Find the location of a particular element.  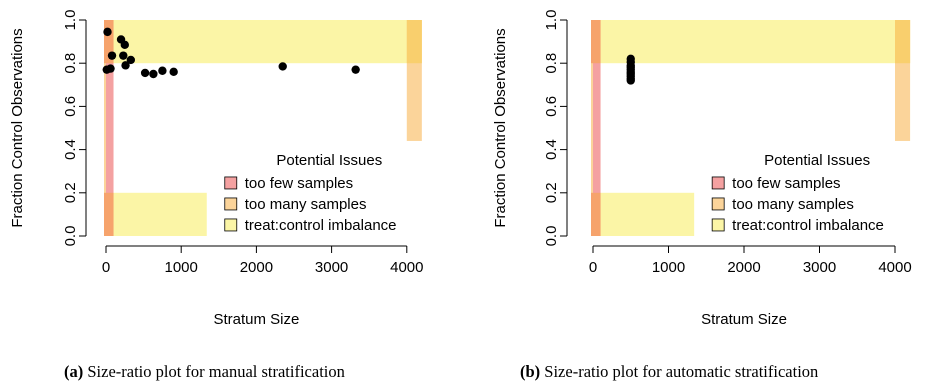

caption-b-tag: (b) is located at coordinates (530, 371).